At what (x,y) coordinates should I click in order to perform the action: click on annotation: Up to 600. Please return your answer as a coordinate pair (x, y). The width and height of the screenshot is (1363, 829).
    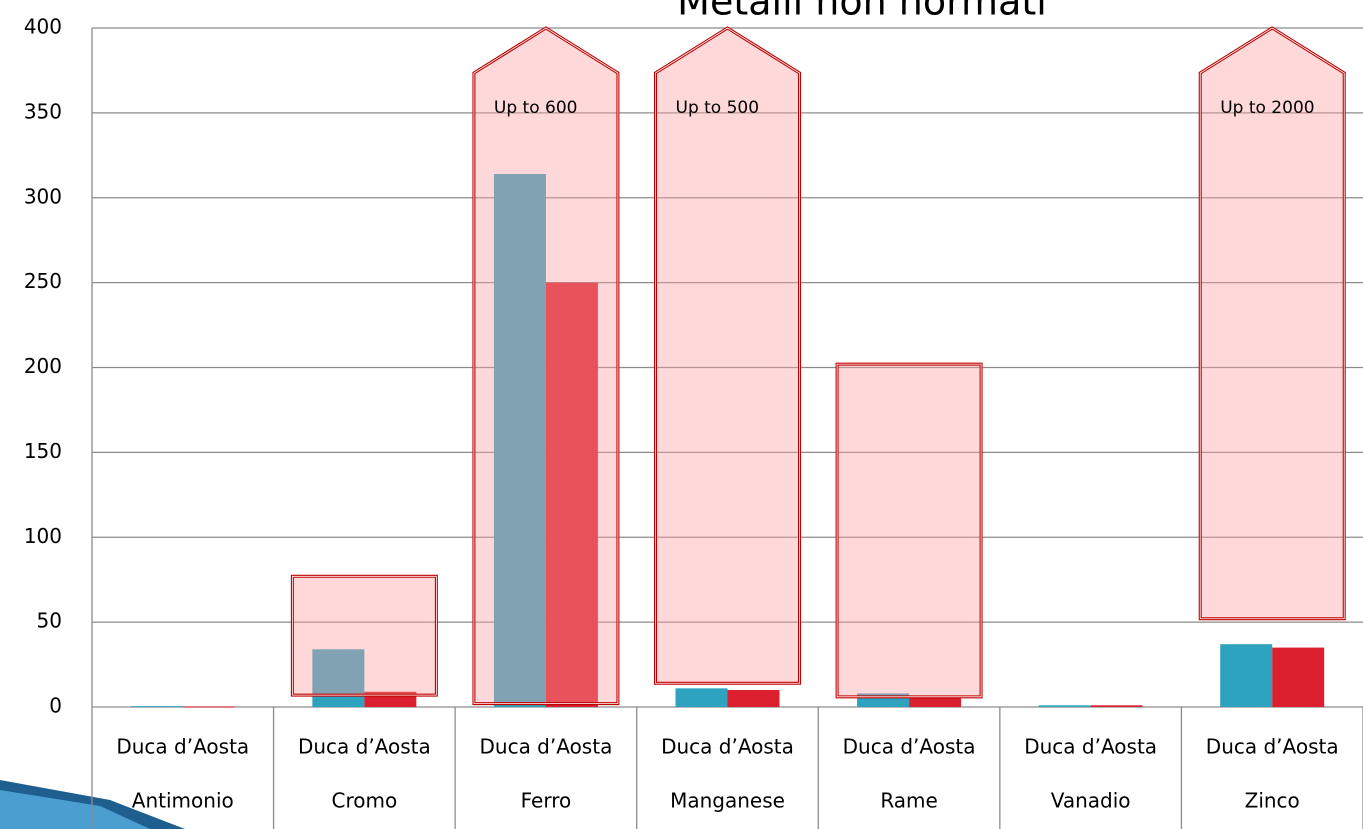
    Looking at the image, I should click on (536, 108).